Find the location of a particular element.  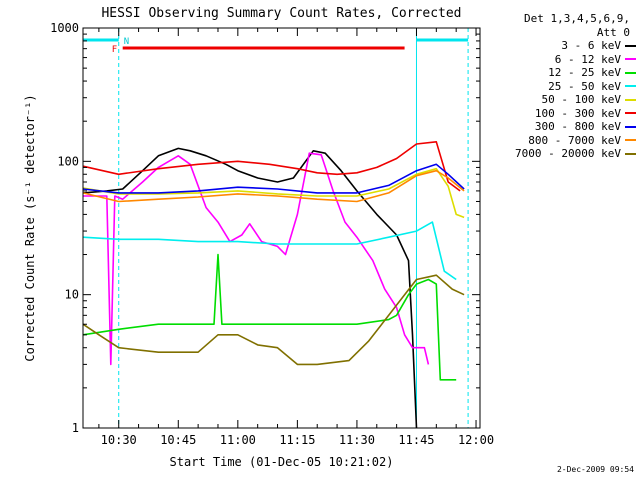

x-axis-label: Start Time (01-Dec-05 10:21:02) is located at coordinates (282, 462).